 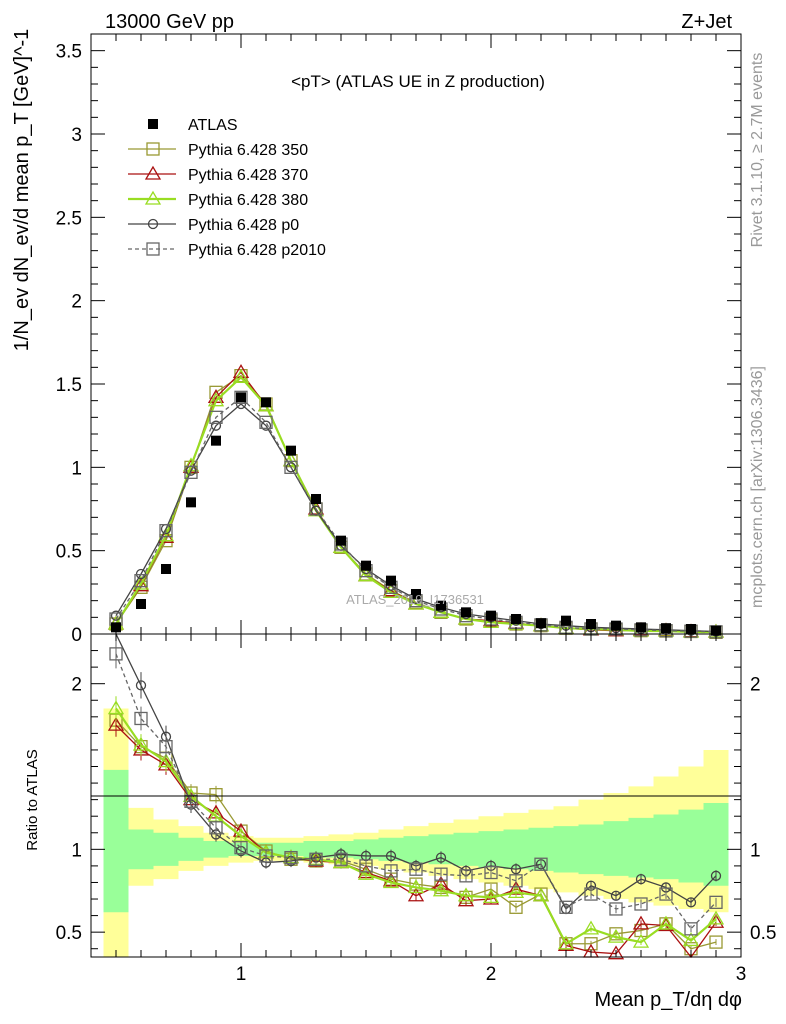 I want to click on legend-entry-pythia-6-428-380: Pythia 6.428 380, so click(x=218, y=199).